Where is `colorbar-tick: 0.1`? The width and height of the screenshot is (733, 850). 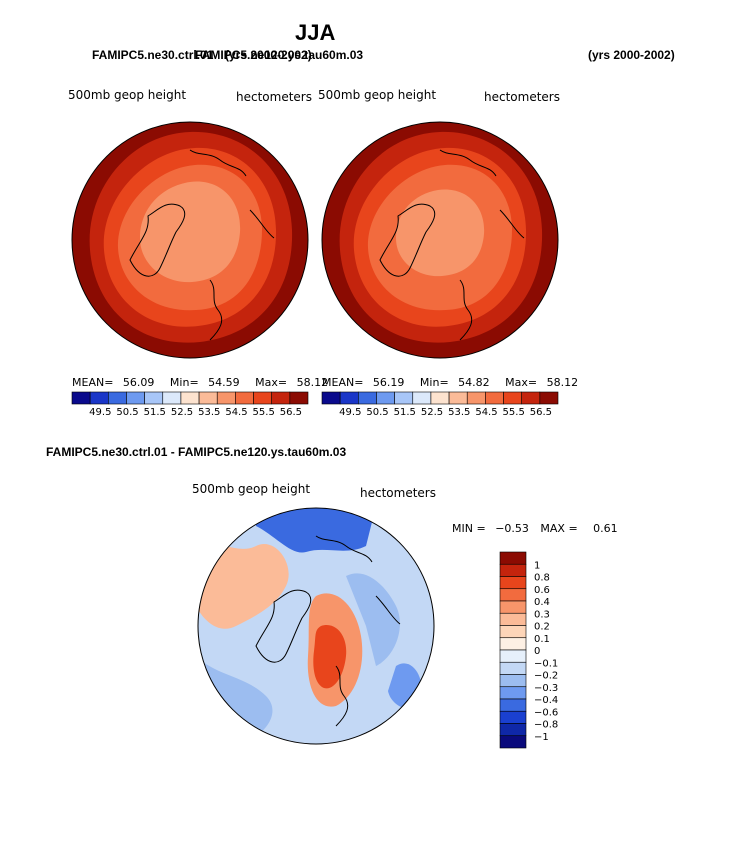 colorbar-tick: 0.1 is located at coordinates (542, 639).